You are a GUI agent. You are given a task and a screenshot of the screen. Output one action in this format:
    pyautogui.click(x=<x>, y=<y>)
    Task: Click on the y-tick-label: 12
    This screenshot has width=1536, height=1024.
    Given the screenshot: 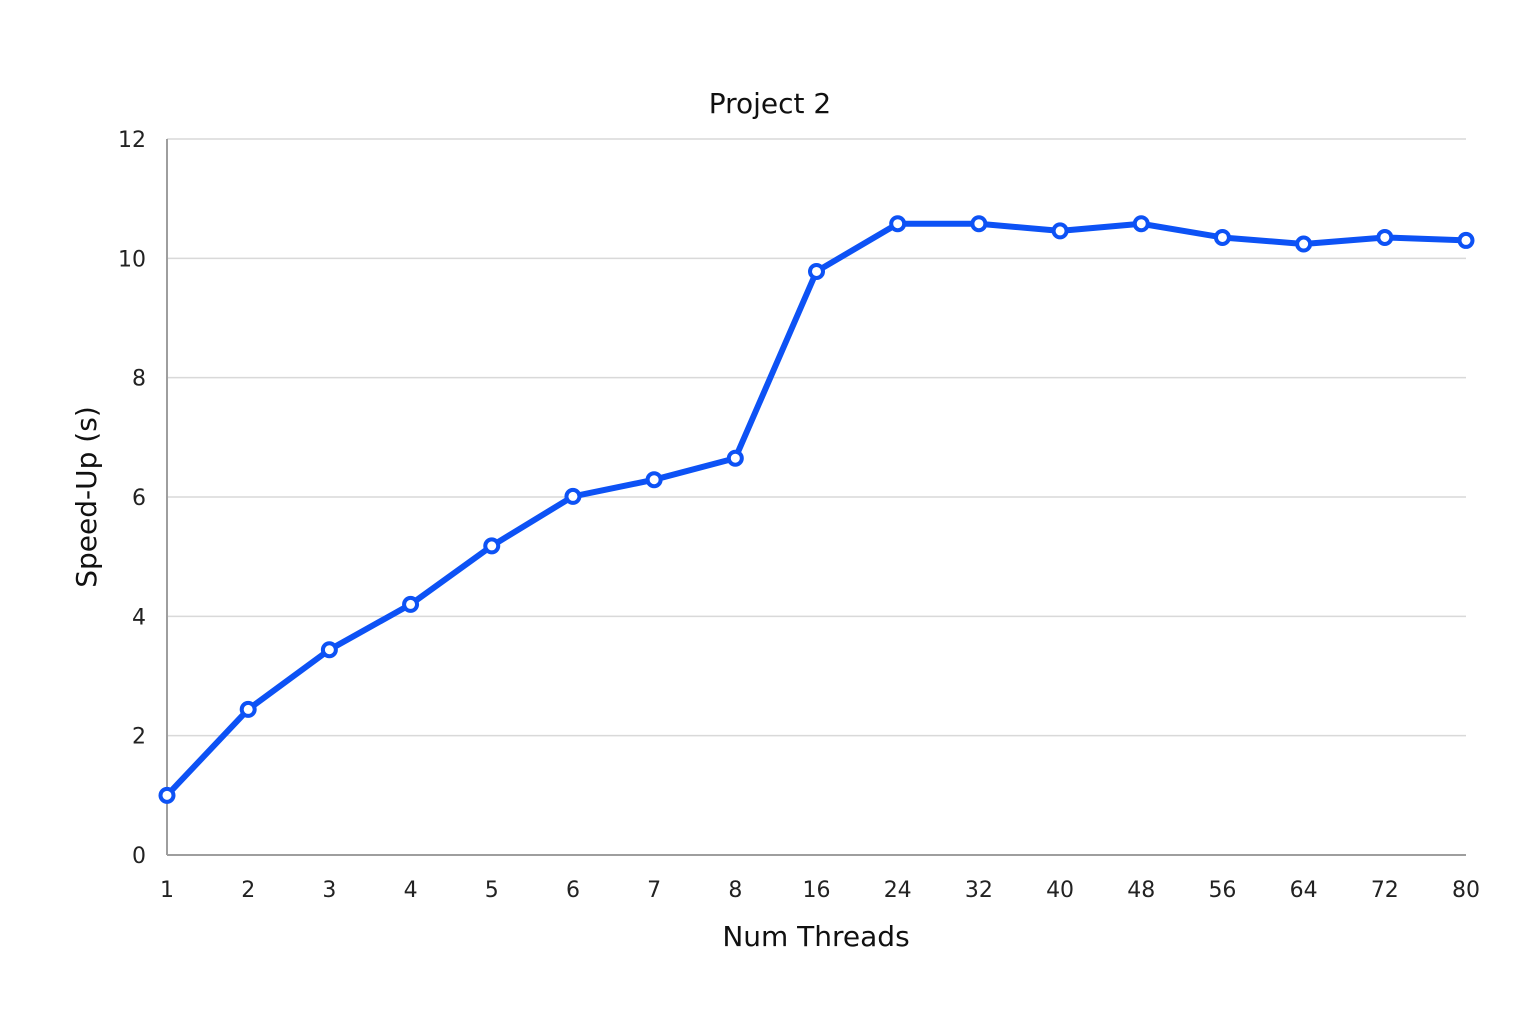 What is the action you would take?
    pyautogui.click(x=132, y=140)
    